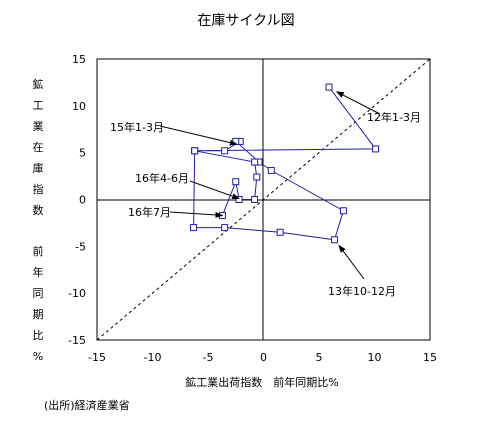  I want to click on chart-title: 在庫サイクル図, so click(245, 20).